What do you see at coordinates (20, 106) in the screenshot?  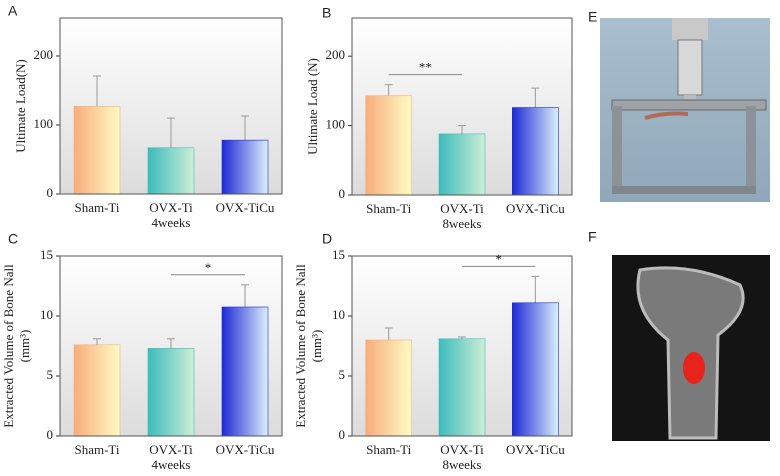 I see `y-axis-label: Ultimate Load(N)` at bounding box center [20, 106].